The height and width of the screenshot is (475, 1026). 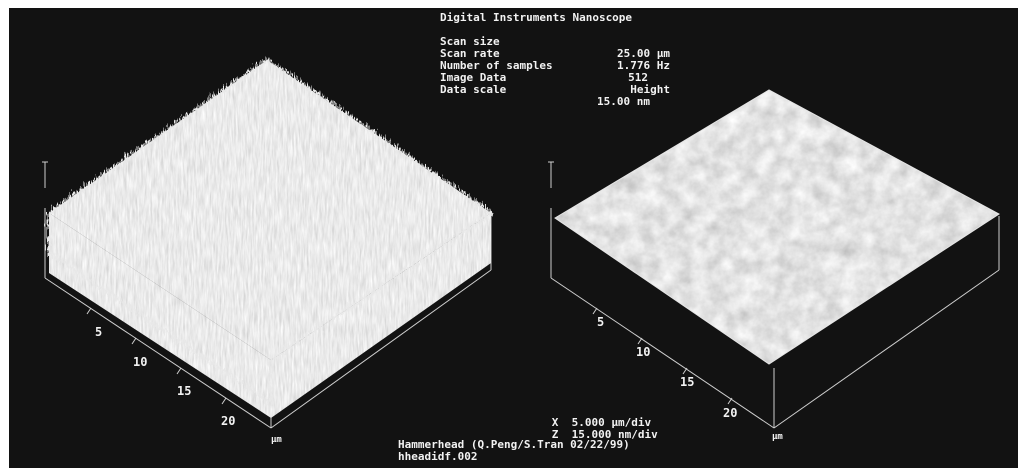 What do you see at coordinates (228, 421) in the screenshot?
I see `left-tick-label: 20` at bounding box center [228, 421].